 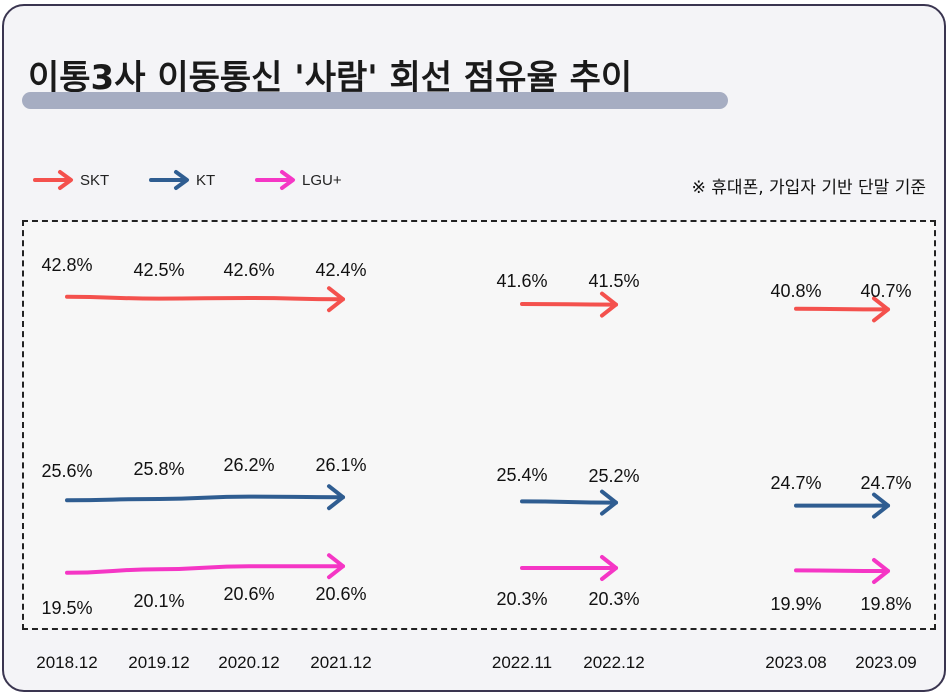 I want to click on data-label-skt-0: 42.8%, so click(x=66, y=265).